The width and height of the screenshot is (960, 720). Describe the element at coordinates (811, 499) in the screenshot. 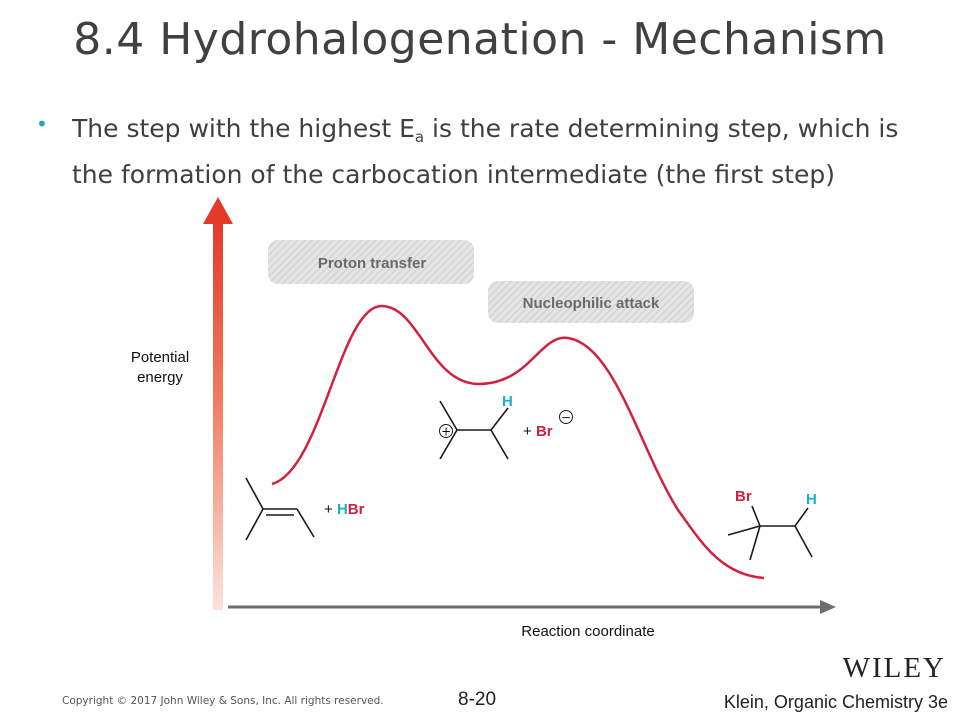

I see `product-h-atom: H` at that location.